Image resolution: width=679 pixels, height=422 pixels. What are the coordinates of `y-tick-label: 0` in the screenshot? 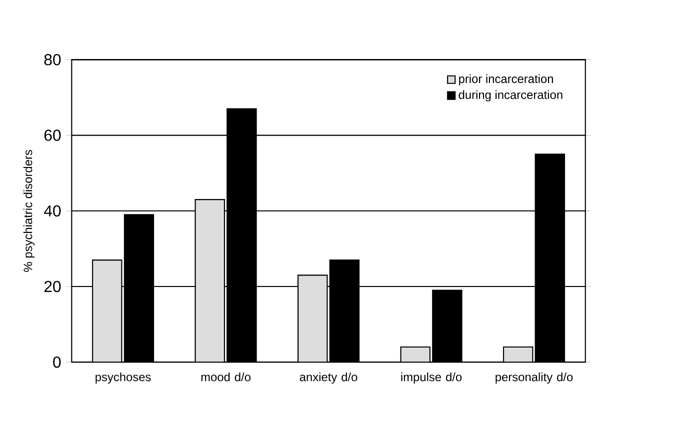 It's located at (57, 362).